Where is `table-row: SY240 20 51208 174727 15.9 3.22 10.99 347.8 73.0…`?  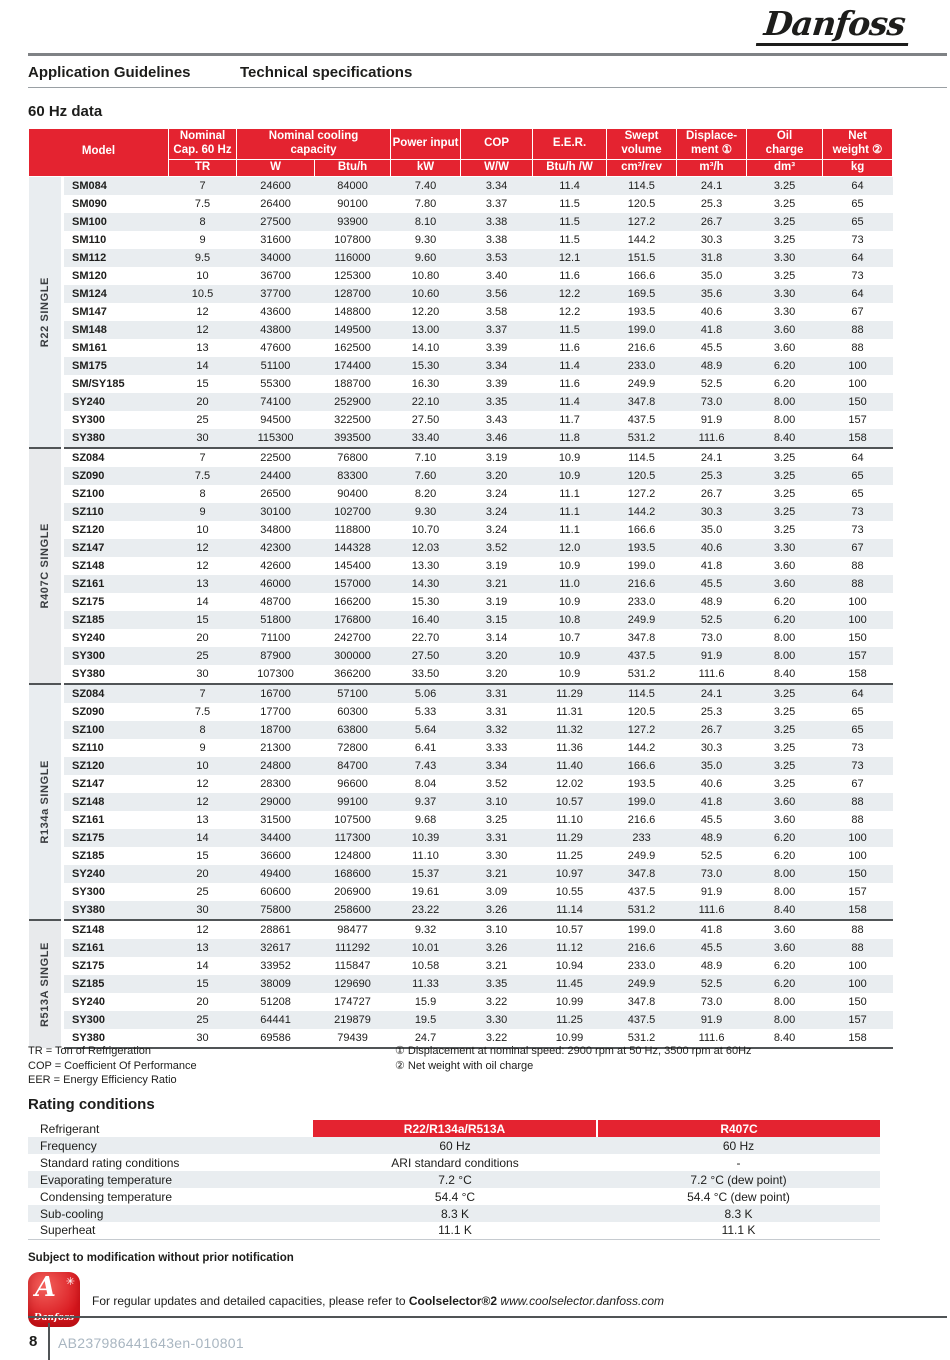 table-row: SY240 20 51208 174727 15.9 3.22 10.99 347.8 73.0… is located at coordinates (461, 1002).